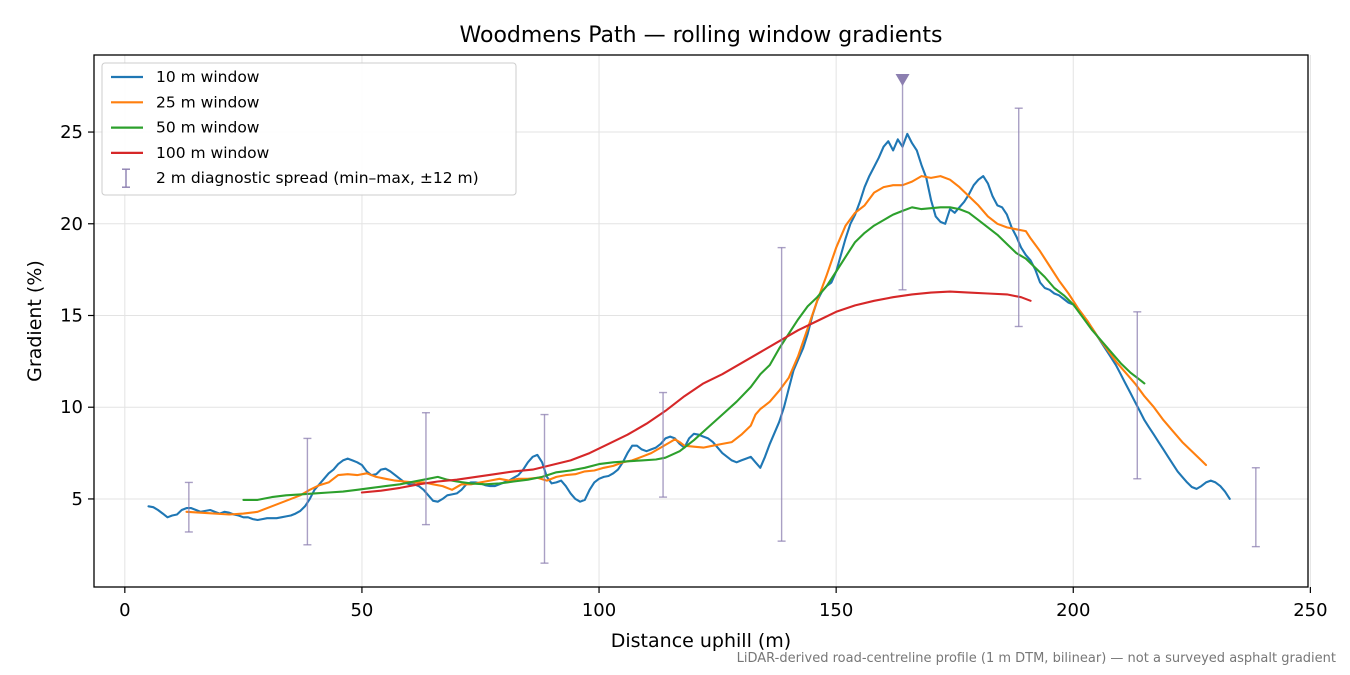  Describe the element at coordinates (701, 35) in the screenshot. I see `chart-title: Woodmens Path — rolling window gradients` at that location.